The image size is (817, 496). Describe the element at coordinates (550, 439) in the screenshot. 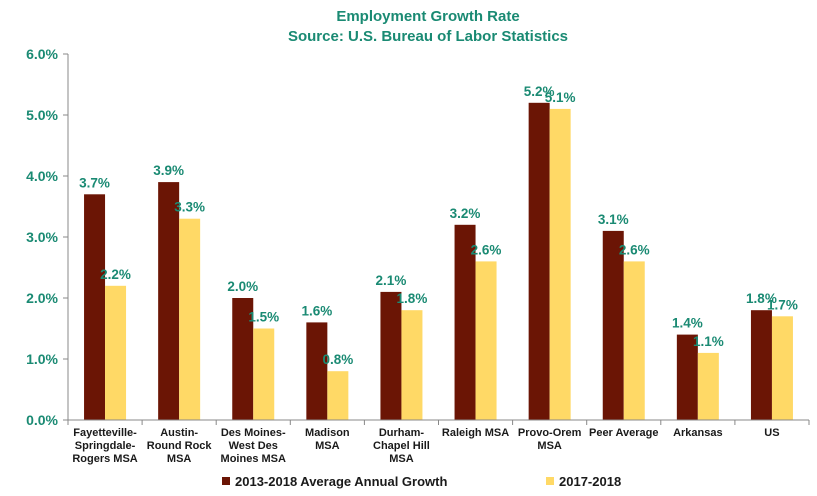

I see `x-tick-label: Provo-Orem MSA` at that location.